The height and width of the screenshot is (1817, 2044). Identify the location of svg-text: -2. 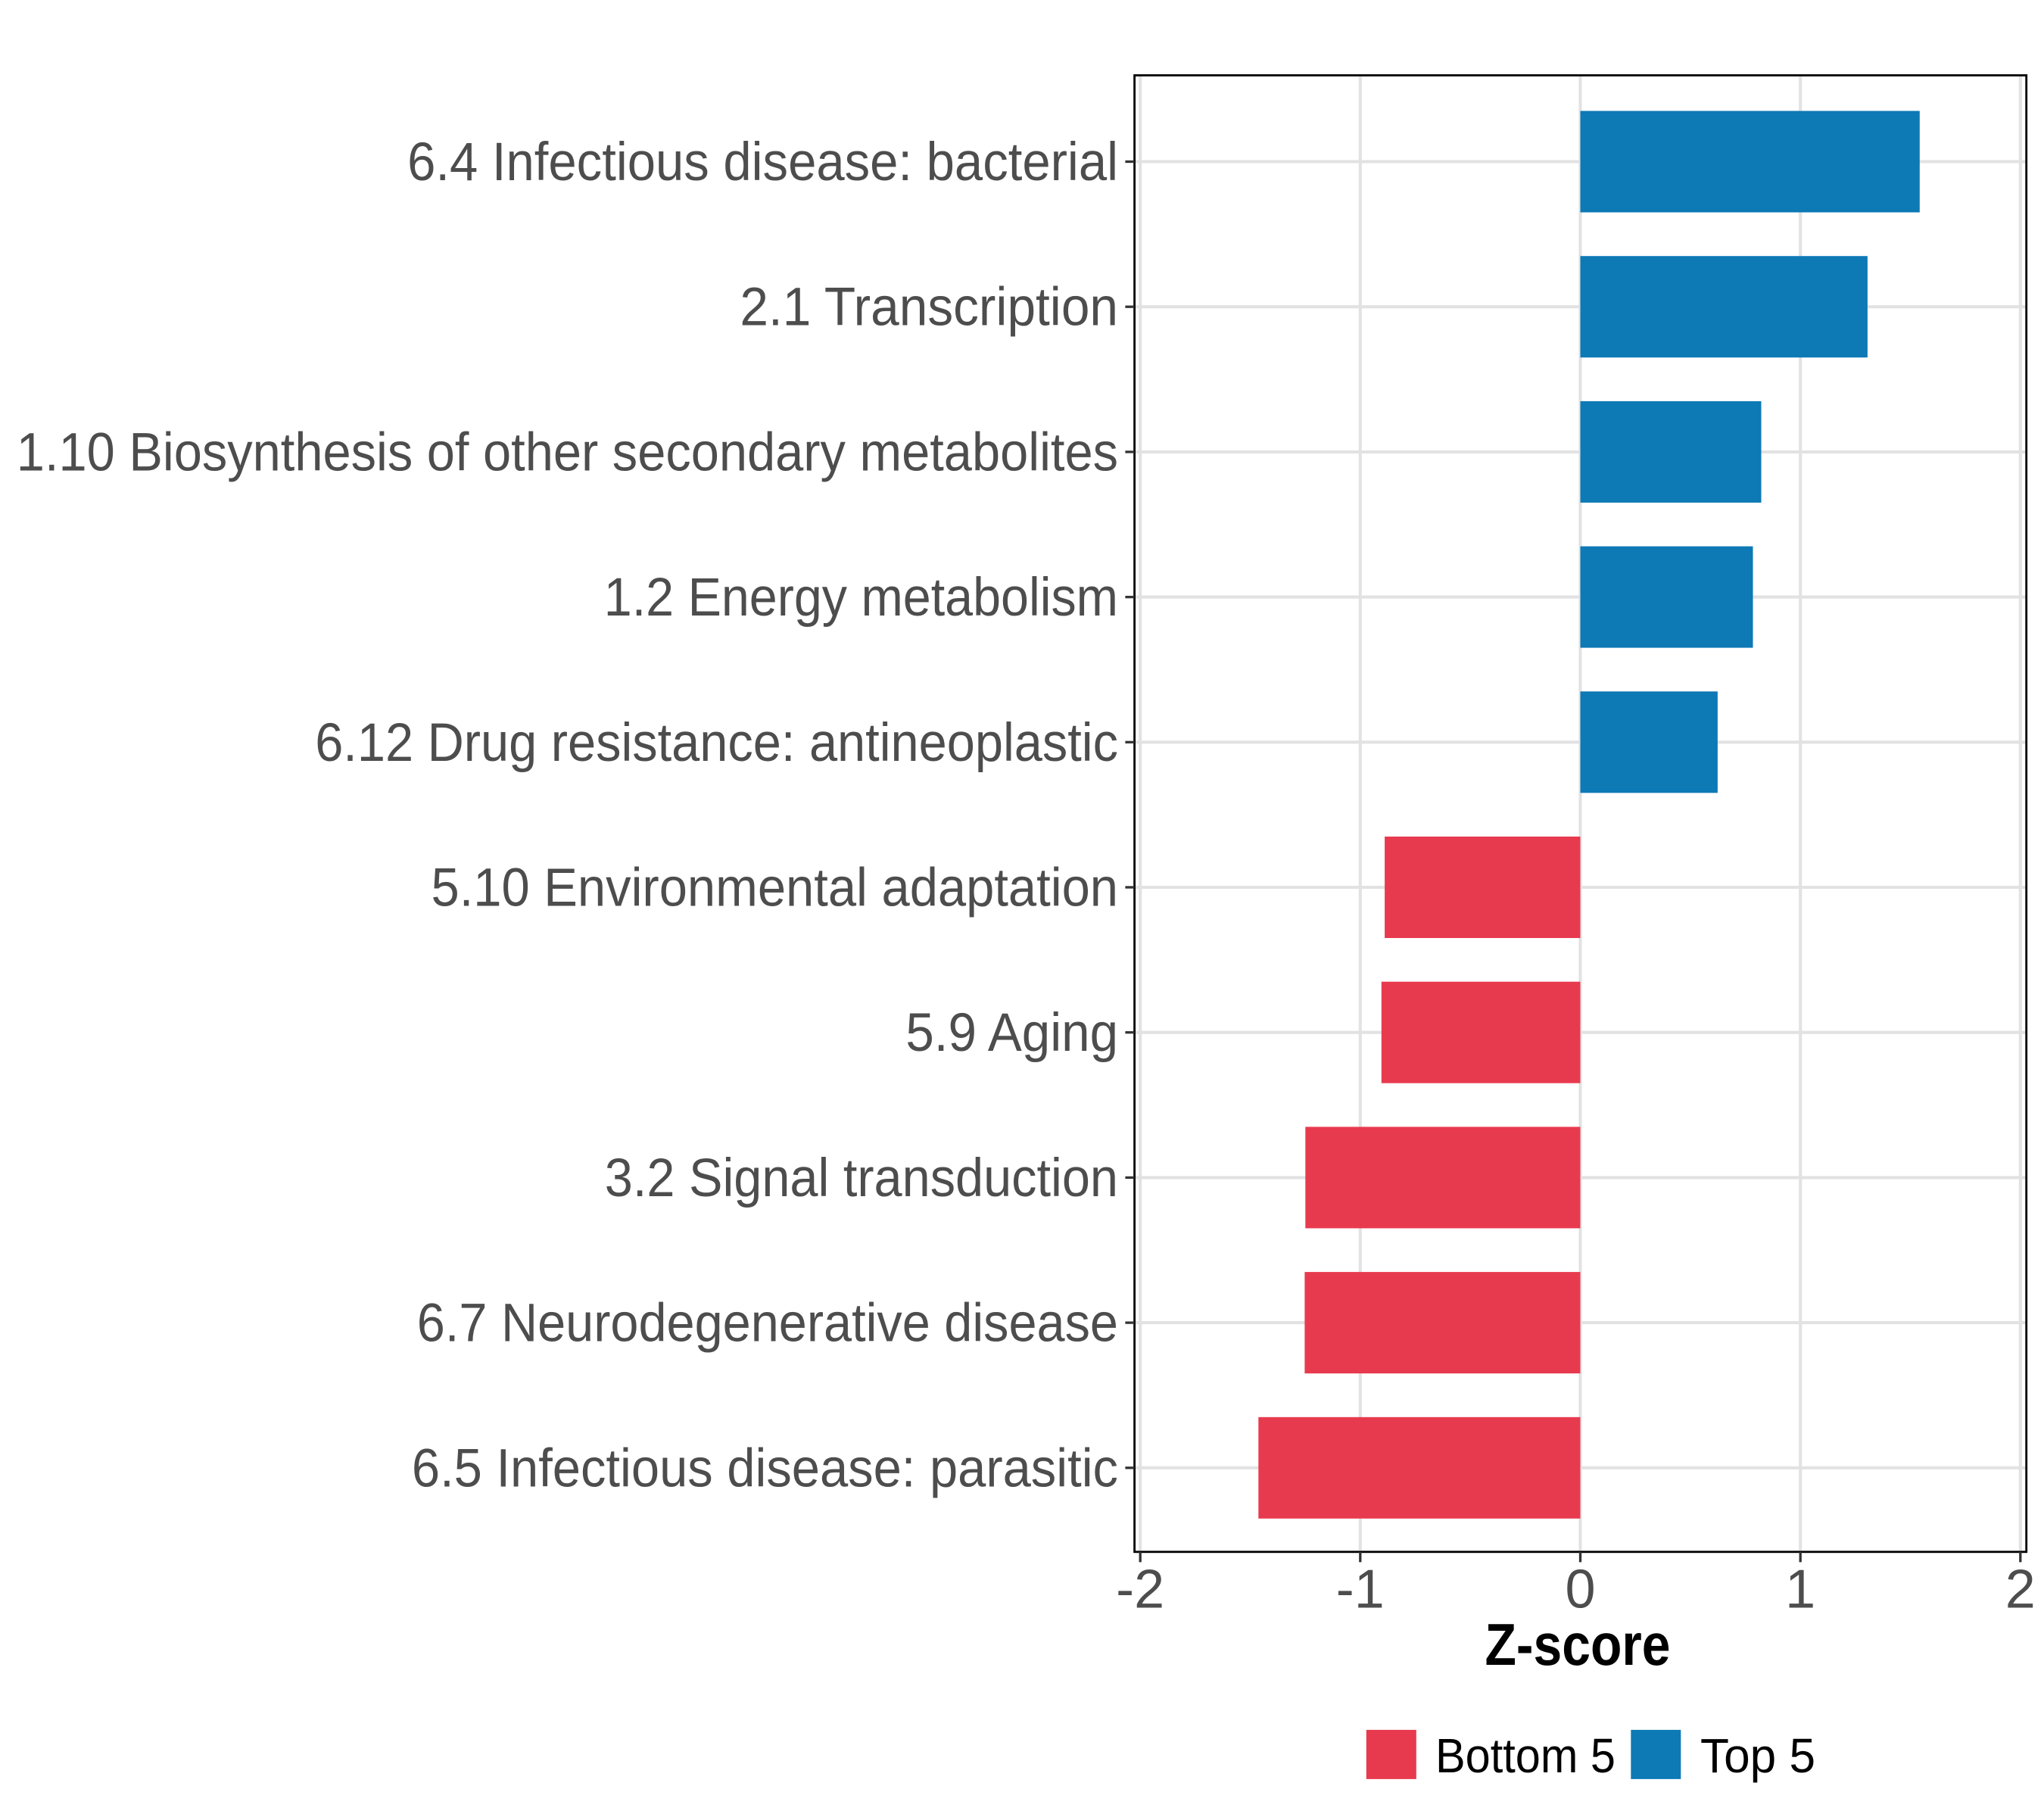
(1140, 1590).